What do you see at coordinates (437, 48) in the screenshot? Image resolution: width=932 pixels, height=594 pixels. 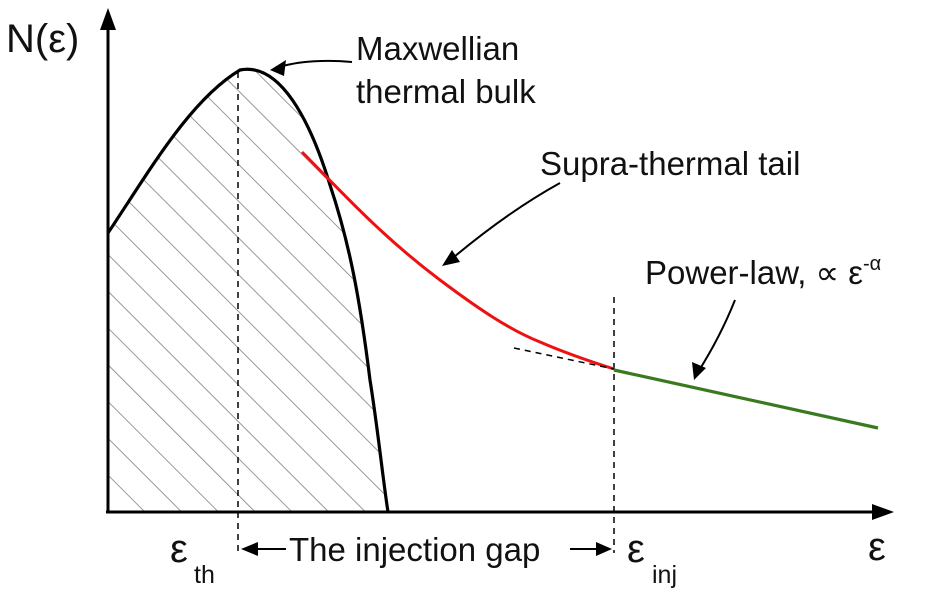 I see `maxwellian-label-line1: Maxwellian` at bounding box center [437, 48].